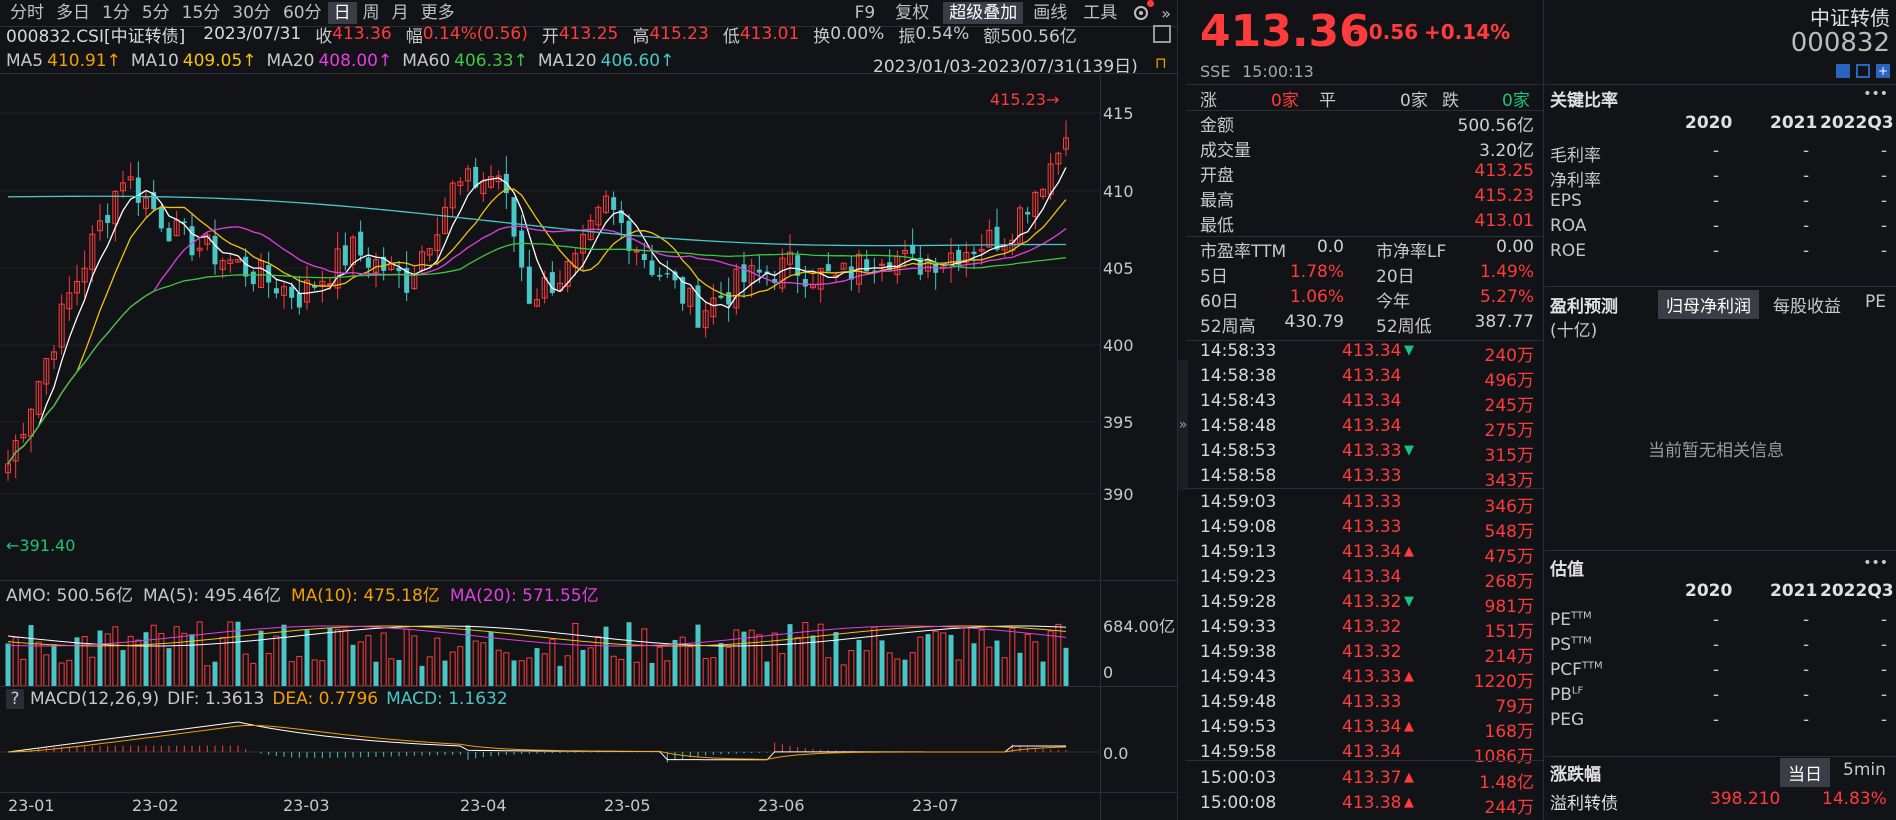 The image size is (1896, 820). What do you see at coordinates (1708, 304) in the screenshot?
I see `tab-net-profit: 归母净利润` at bounding box center [1708, 304].